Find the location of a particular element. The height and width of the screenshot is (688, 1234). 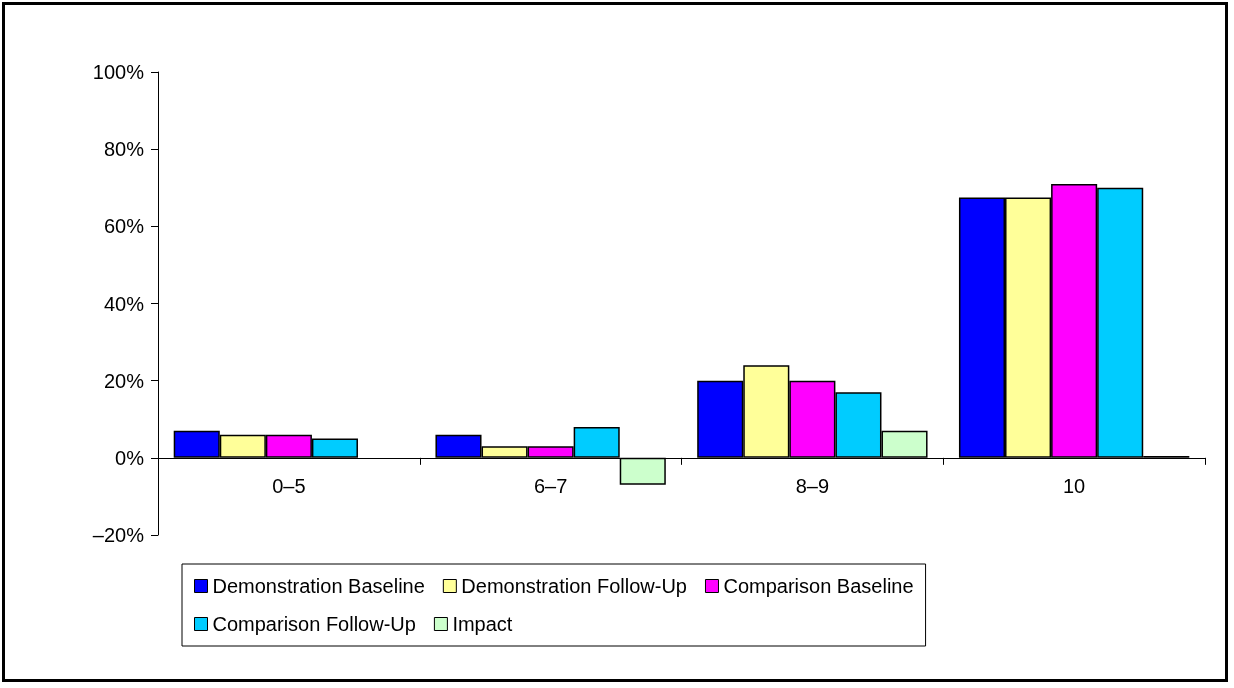

x-tick-label: 6–7 is located at coordinates (550, 485).